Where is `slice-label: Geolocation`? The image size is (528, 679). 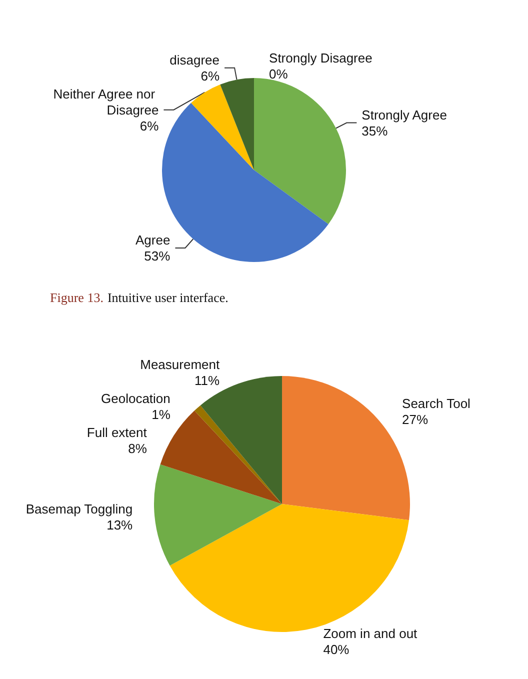 slice-label: Geolocation is located at coordinates (135, 398).